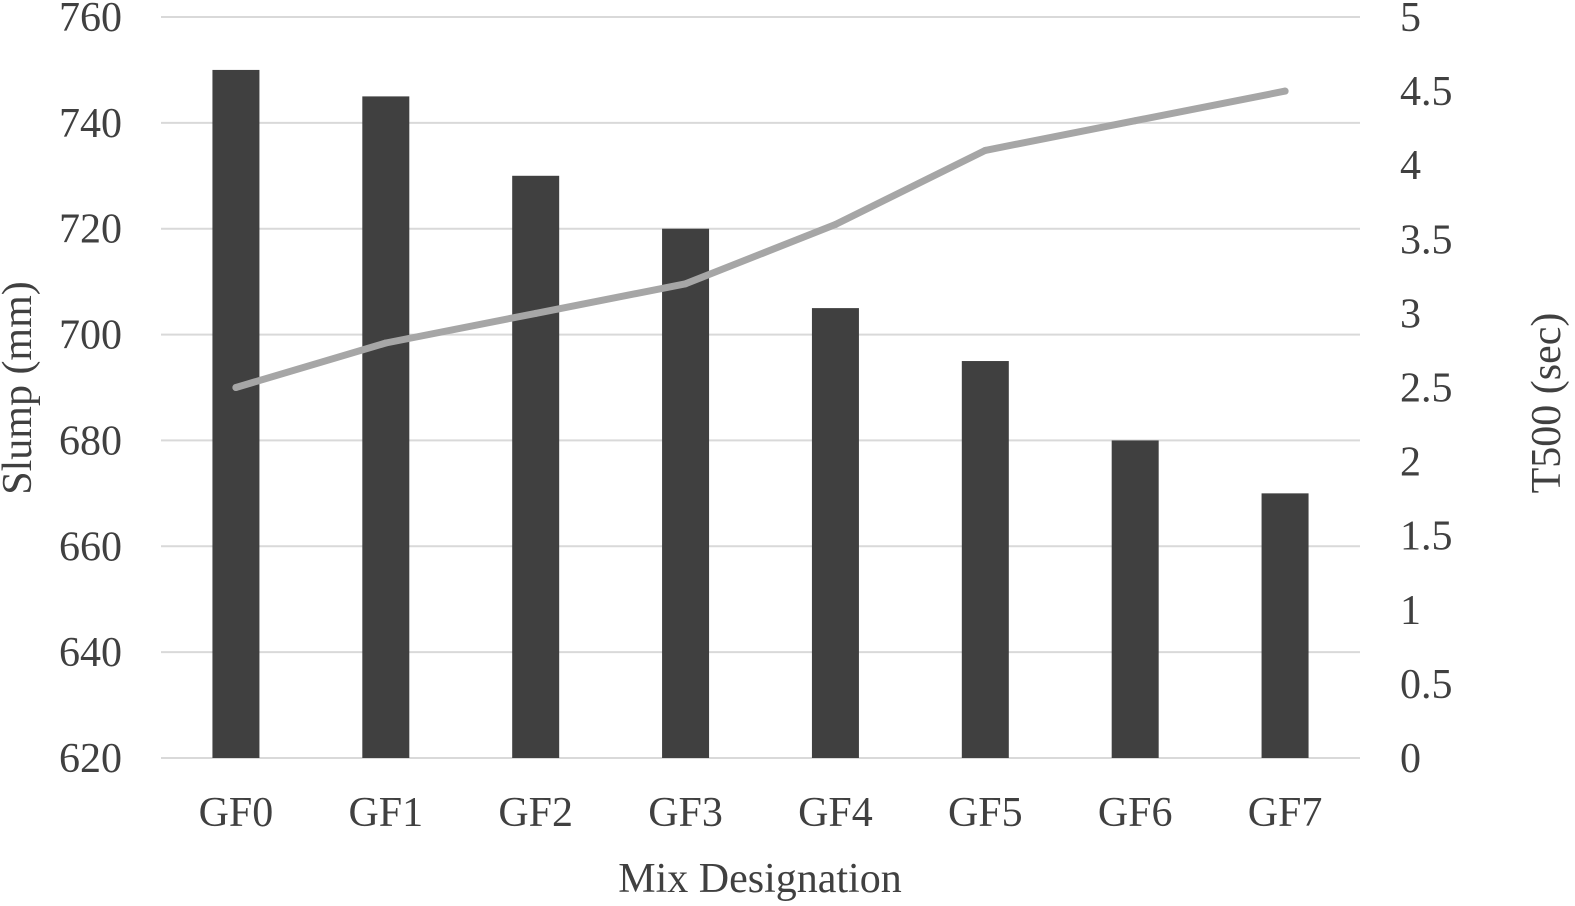  Describe the element at coordinates (536, 313) in the screenshot. I see `line-point-gf2` at that location.